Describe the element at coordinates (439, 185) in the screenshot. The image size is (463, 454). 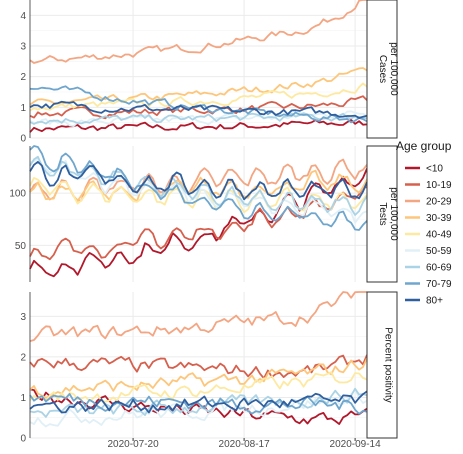
I see `legend-label: 10-19` at that location.